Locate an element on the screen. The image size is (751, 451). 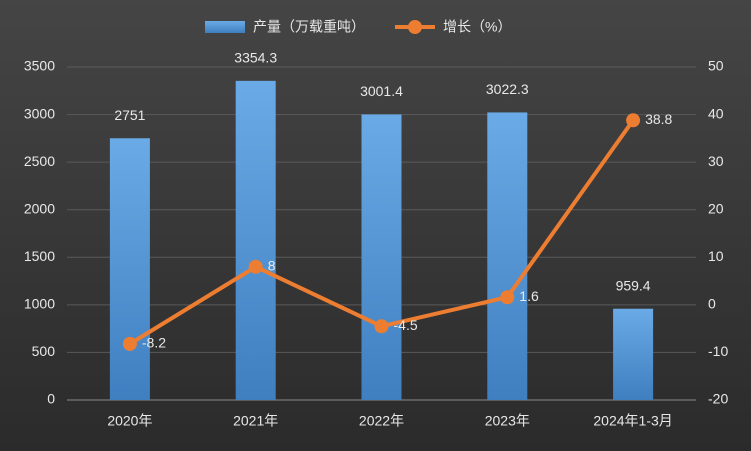
y2-tick-label: 30 is located at coordinates (716, 161).